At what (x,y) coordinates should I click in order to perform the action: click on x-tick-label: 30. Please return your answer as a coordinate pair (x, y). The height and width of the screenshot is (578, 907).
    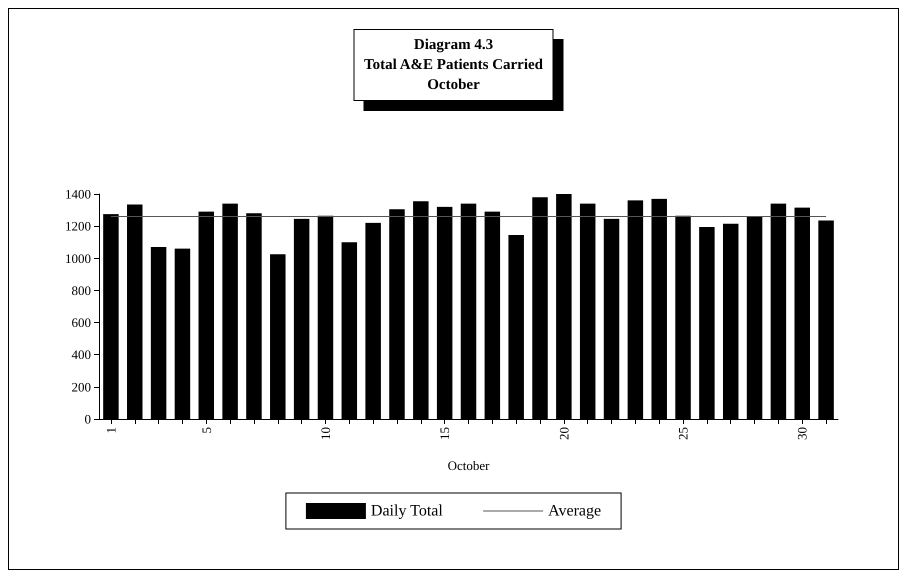
    Looking at the image, I should click on (802, 433).